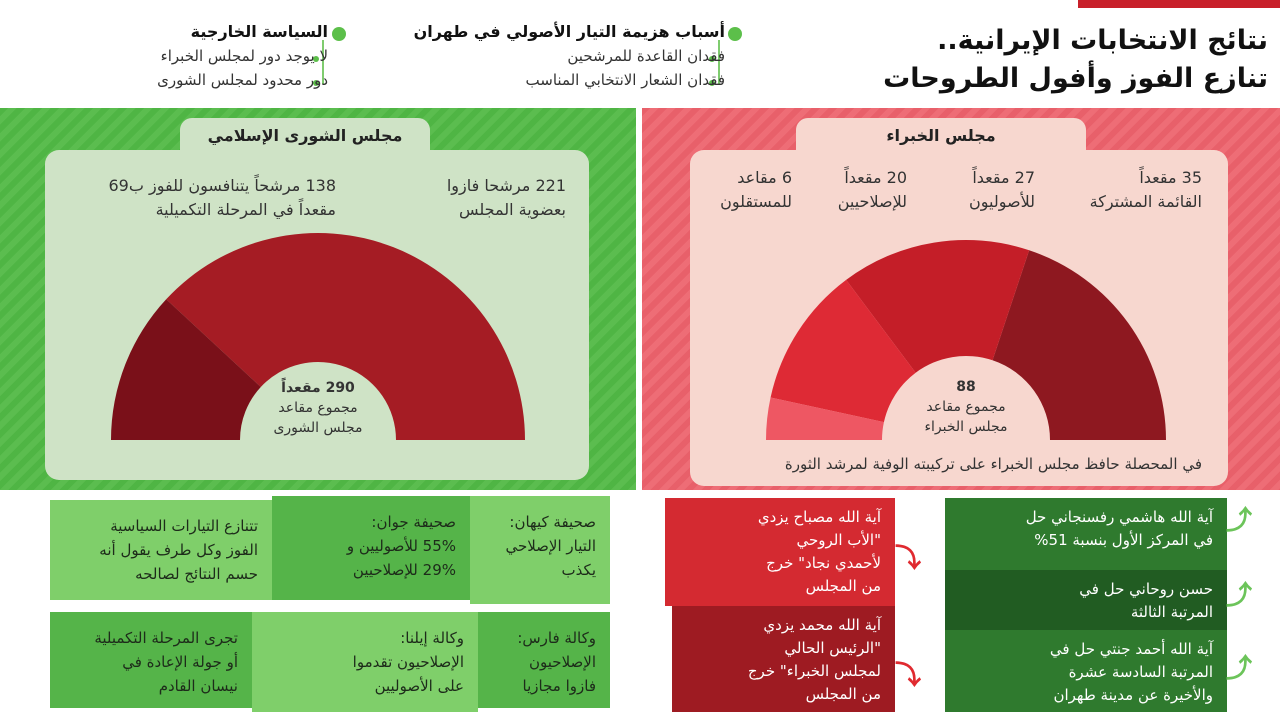 The width and height of the screenshot is (1280, 720). I want to click on slice-label-line: مقعداً في المرحلة التكميلية, so click(245, 209).